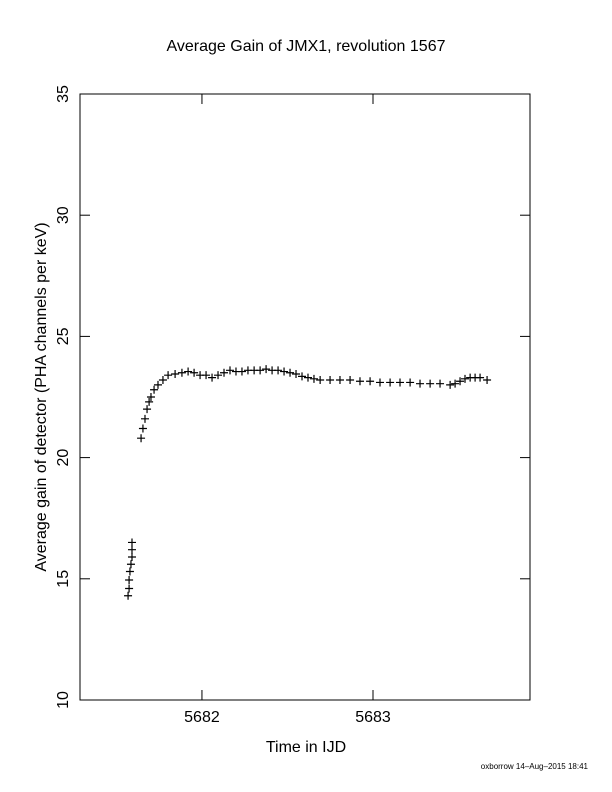 Image resolution: width=612 pixels, height=792 pixels. I want to click on y-tick-label: 20, so click(63, 458).